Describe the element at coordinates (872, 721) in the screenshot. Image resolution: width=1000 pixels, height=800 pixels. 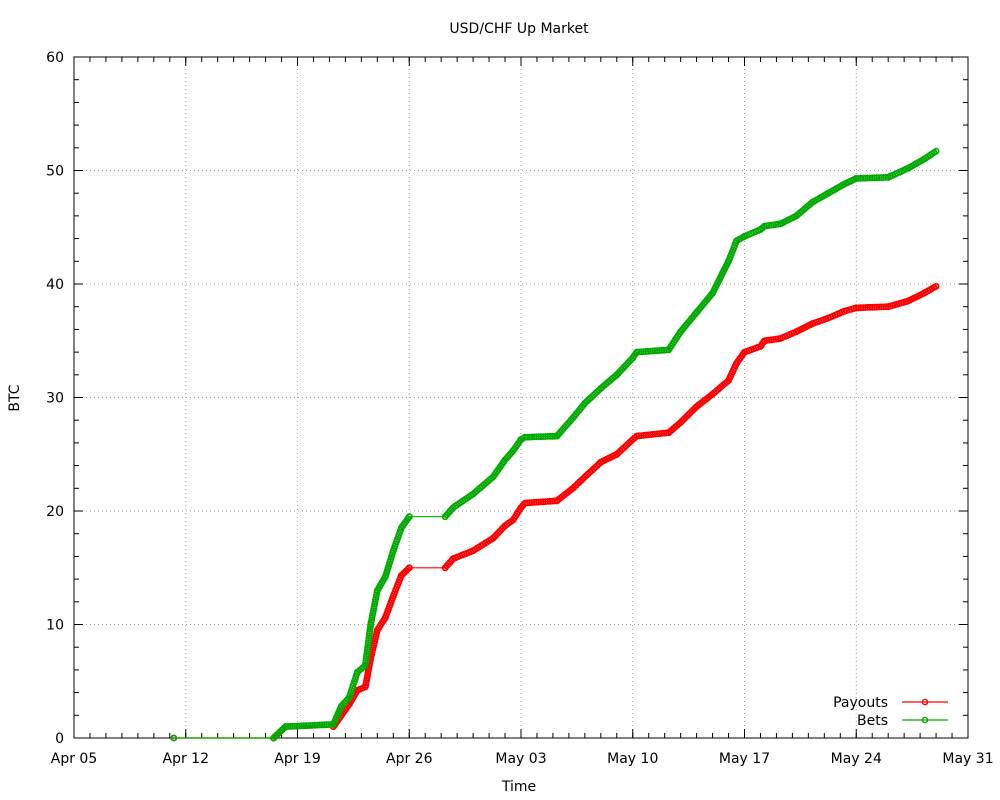
I see `legend-label: Bets` at that location.